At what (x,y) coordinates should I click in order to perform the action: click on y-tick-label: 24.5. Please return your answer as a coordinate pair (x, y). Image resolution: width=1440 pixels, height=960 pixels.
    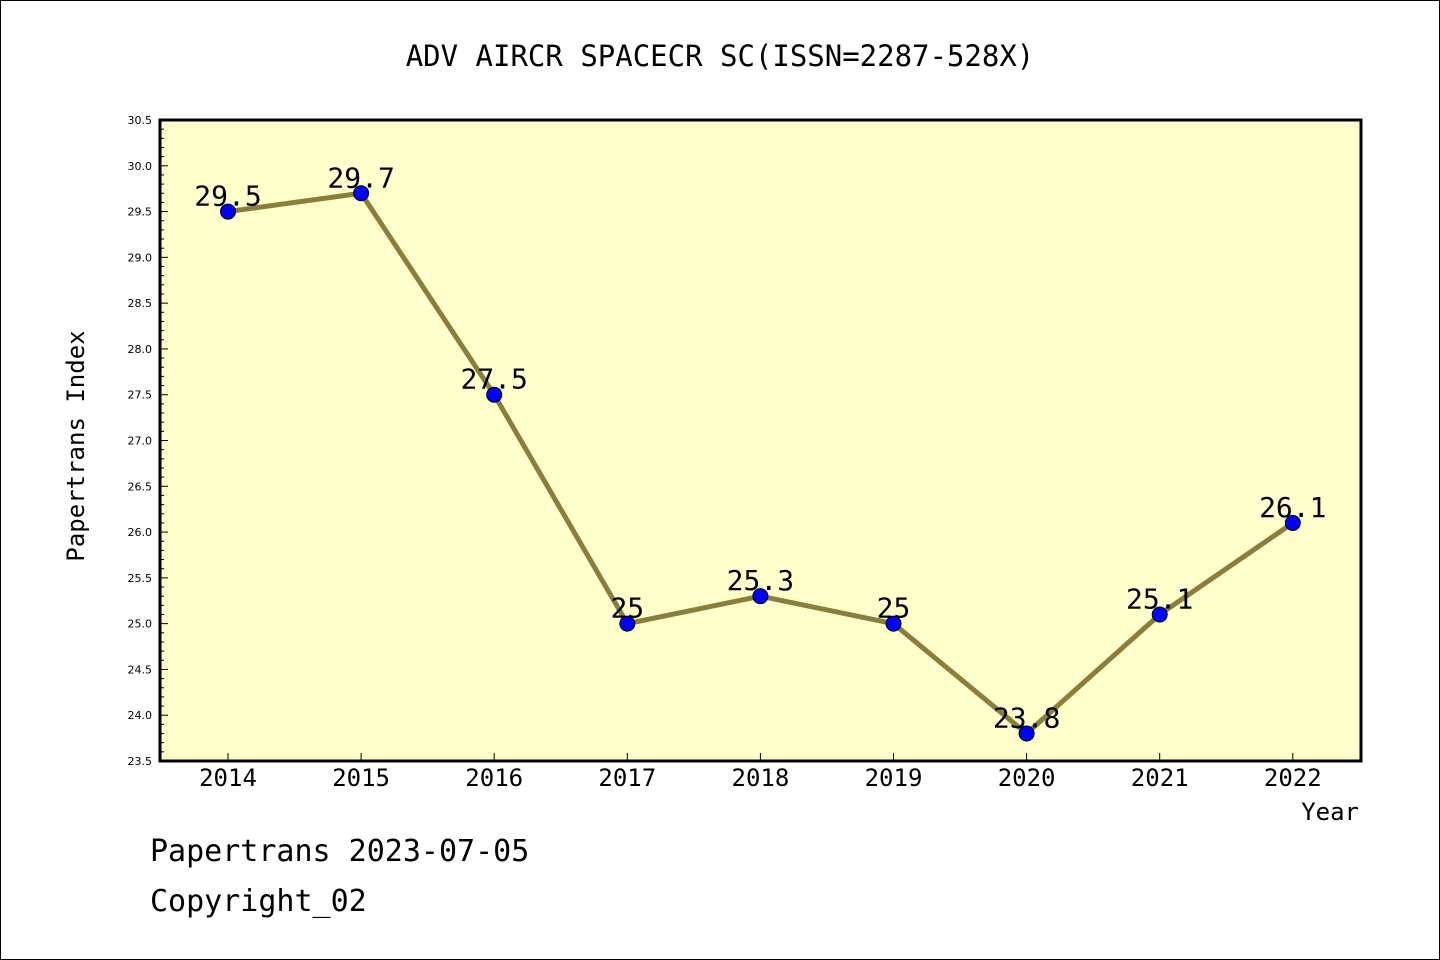
    Looking at the image, I should click on (140, 669).